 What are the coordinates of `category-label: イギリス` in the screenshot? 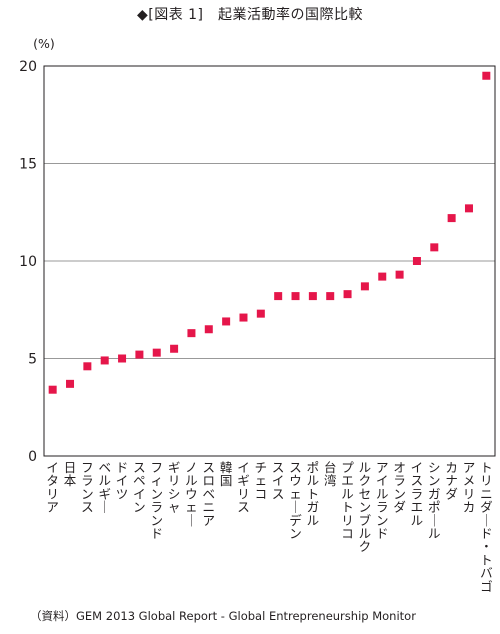 It's located at (243, 487).